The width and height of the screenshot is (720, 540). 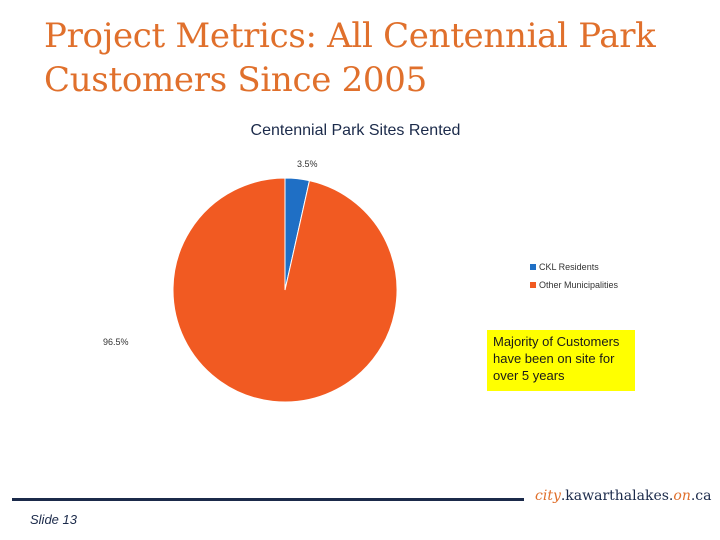 What do you see at coordinates (533, 285) in the screenshot?
I see `legend-swatch-other-municipalities` at bounding box center [533, 285].